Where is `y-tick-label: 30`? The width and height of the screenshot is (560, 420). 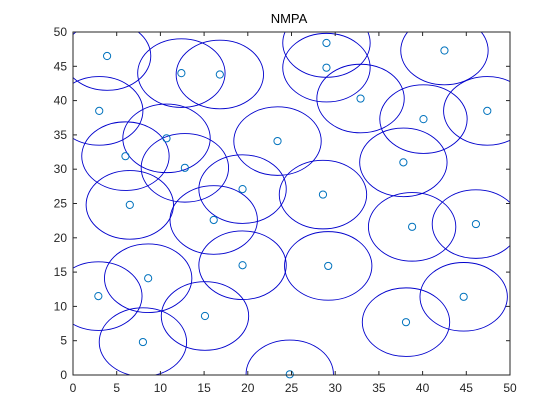
y-tick-label: 30 is located at coordinates (61, 169).